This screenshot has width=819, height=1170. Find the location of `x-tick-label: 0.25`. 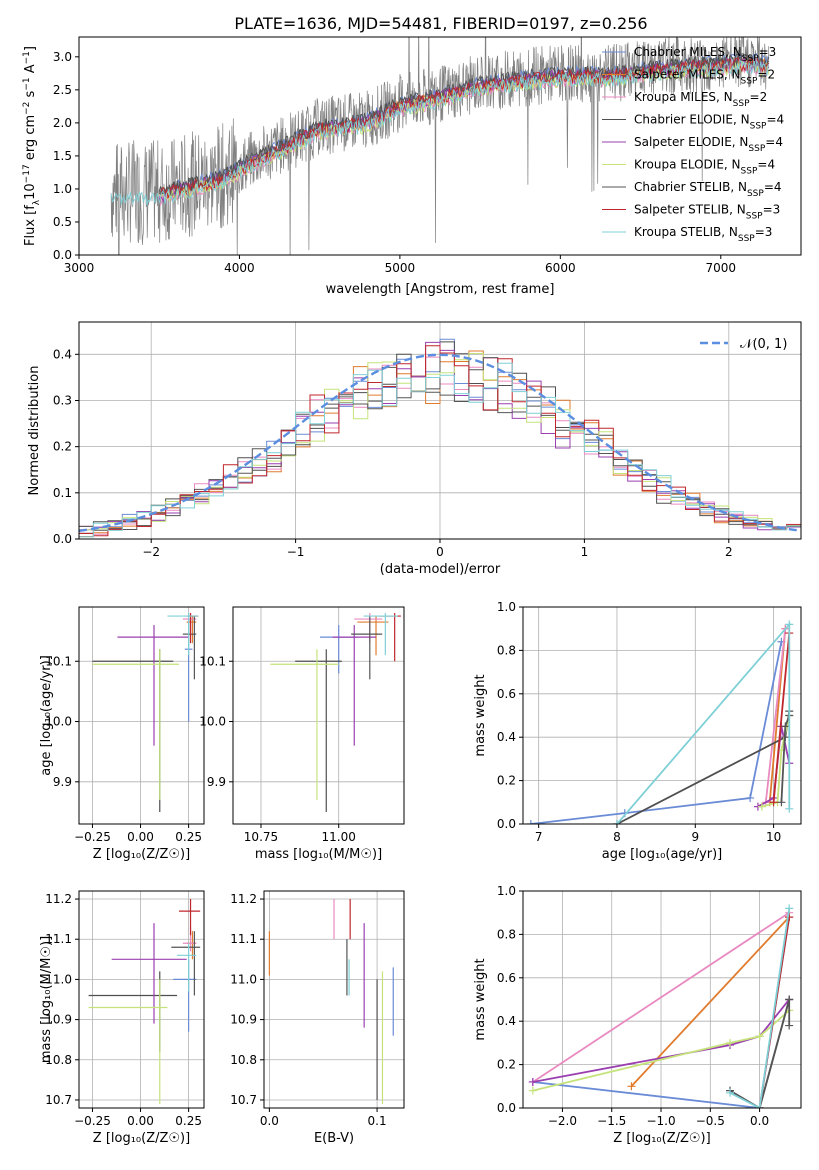

x-tick-label: 0.25 is located at coordinates (188, 1121).